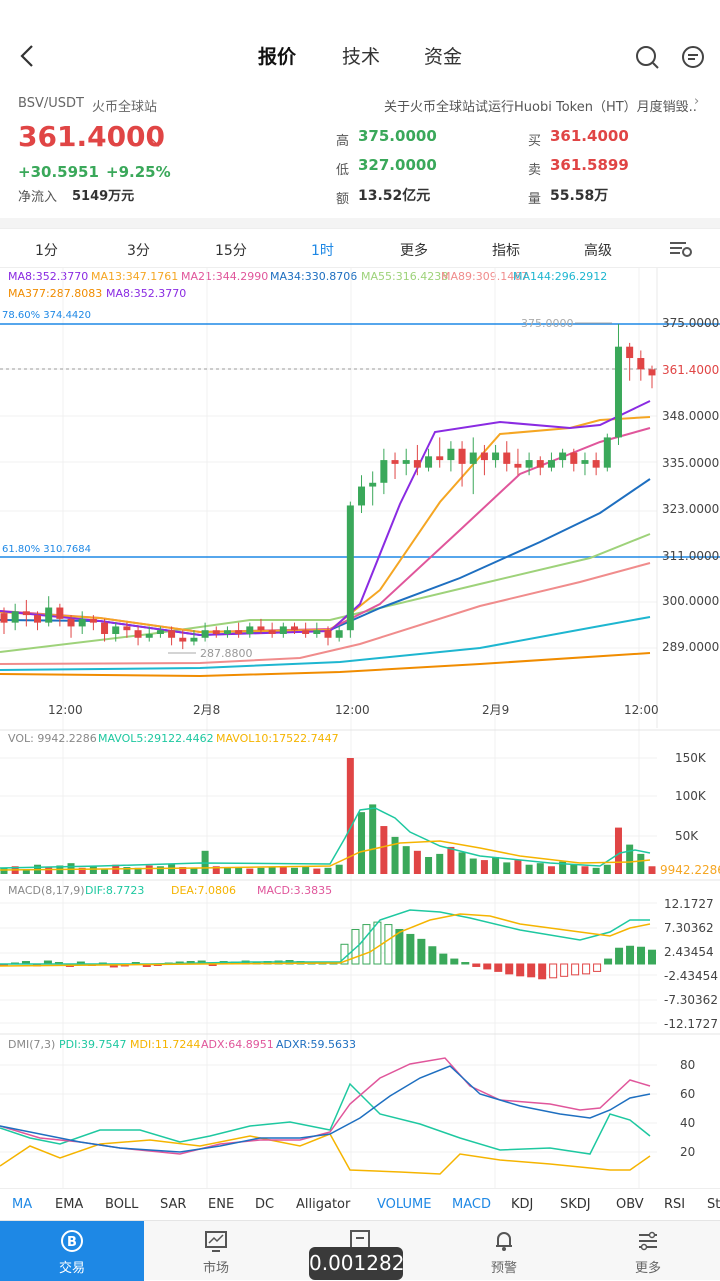  Describe the element at coordinates (495, 710) in the screenshot. I see `time-axis-label: 2月9` at that location.